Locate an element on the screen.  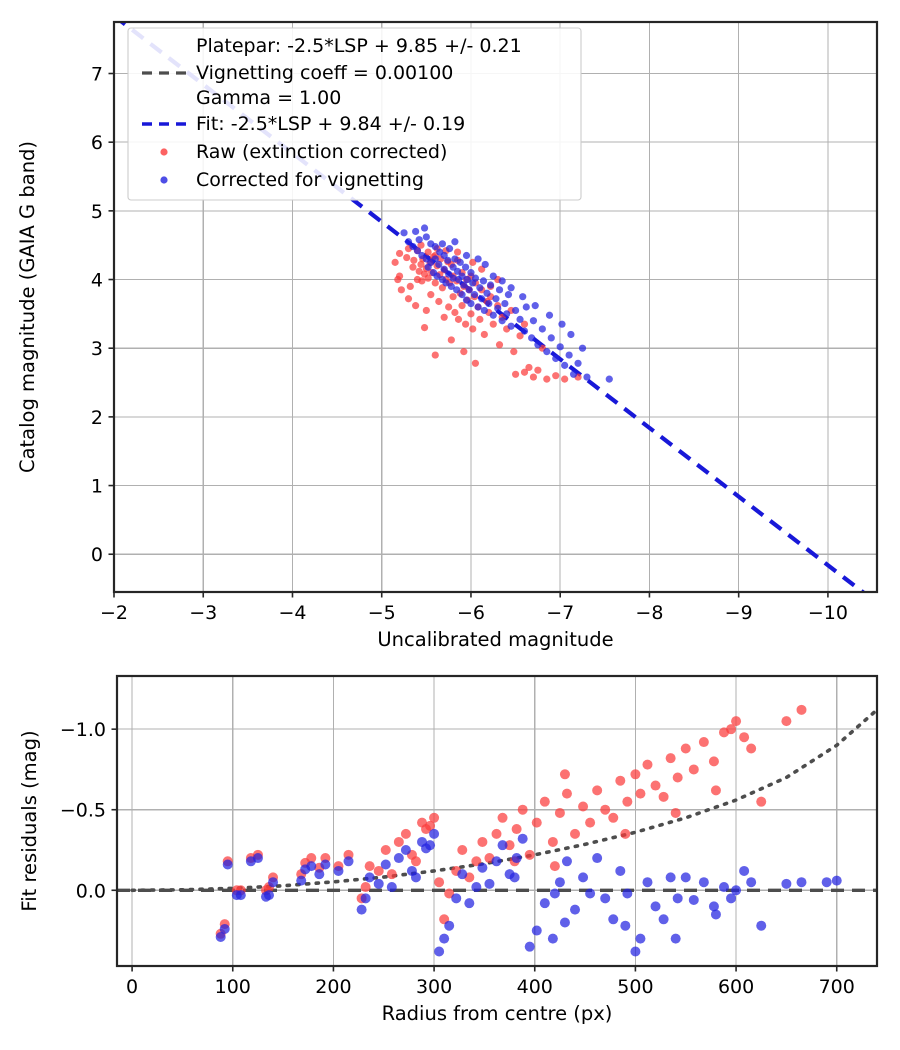
x-tick-label: −6 is located at coordinates (471, 613).